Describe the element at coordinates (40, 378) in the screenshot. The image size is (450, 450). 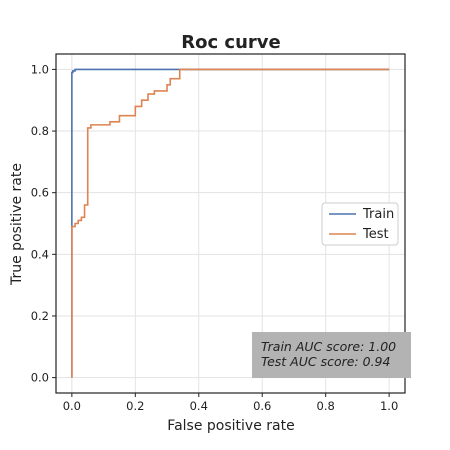
I see `y-tick-label: 0.0` at that location.